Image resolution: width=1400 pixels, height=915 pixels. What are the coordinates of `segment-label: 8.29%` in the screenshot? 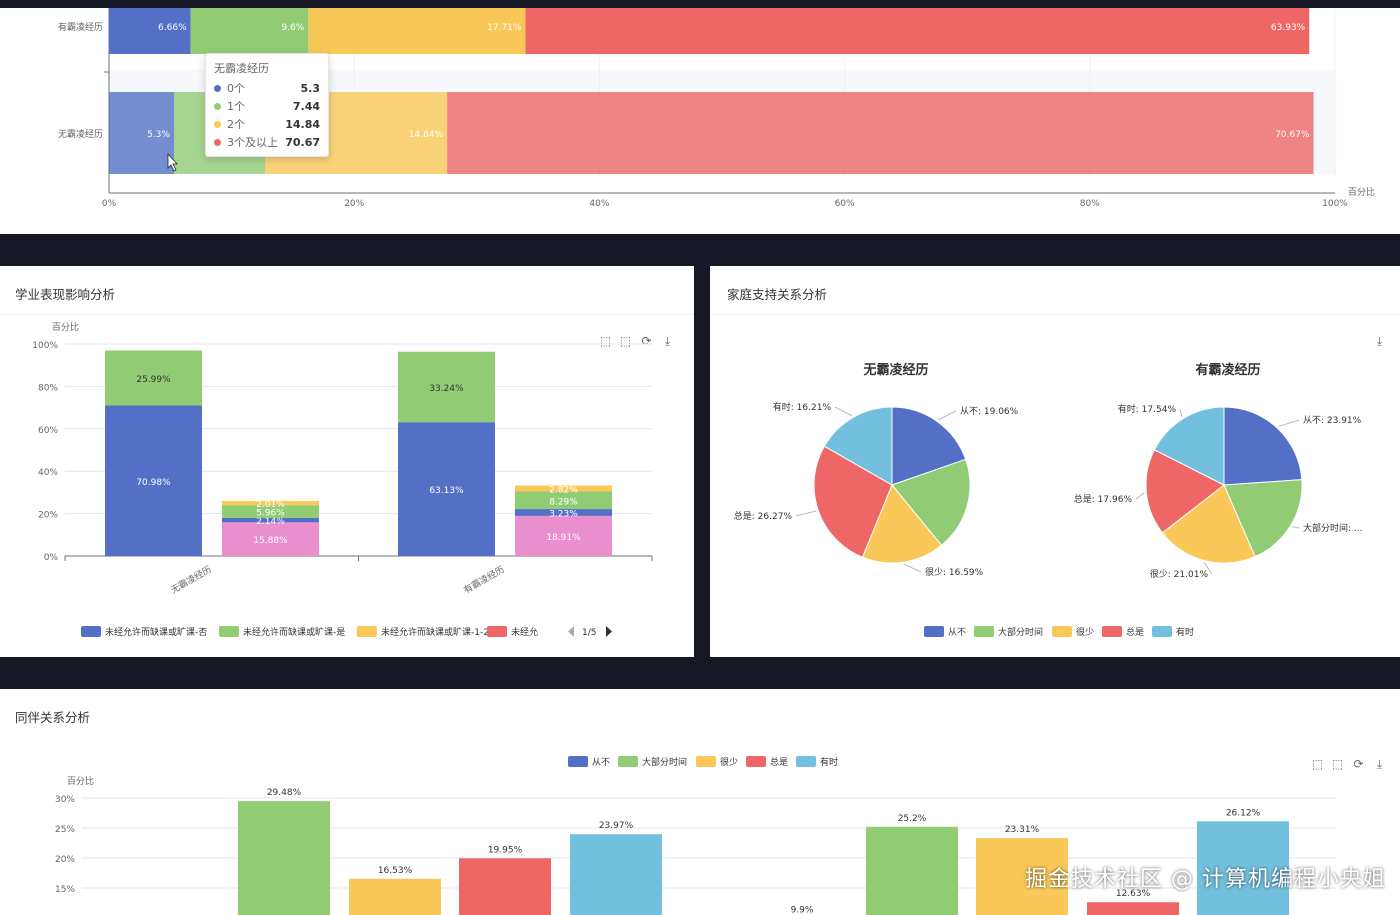 It's located at (563, 502).